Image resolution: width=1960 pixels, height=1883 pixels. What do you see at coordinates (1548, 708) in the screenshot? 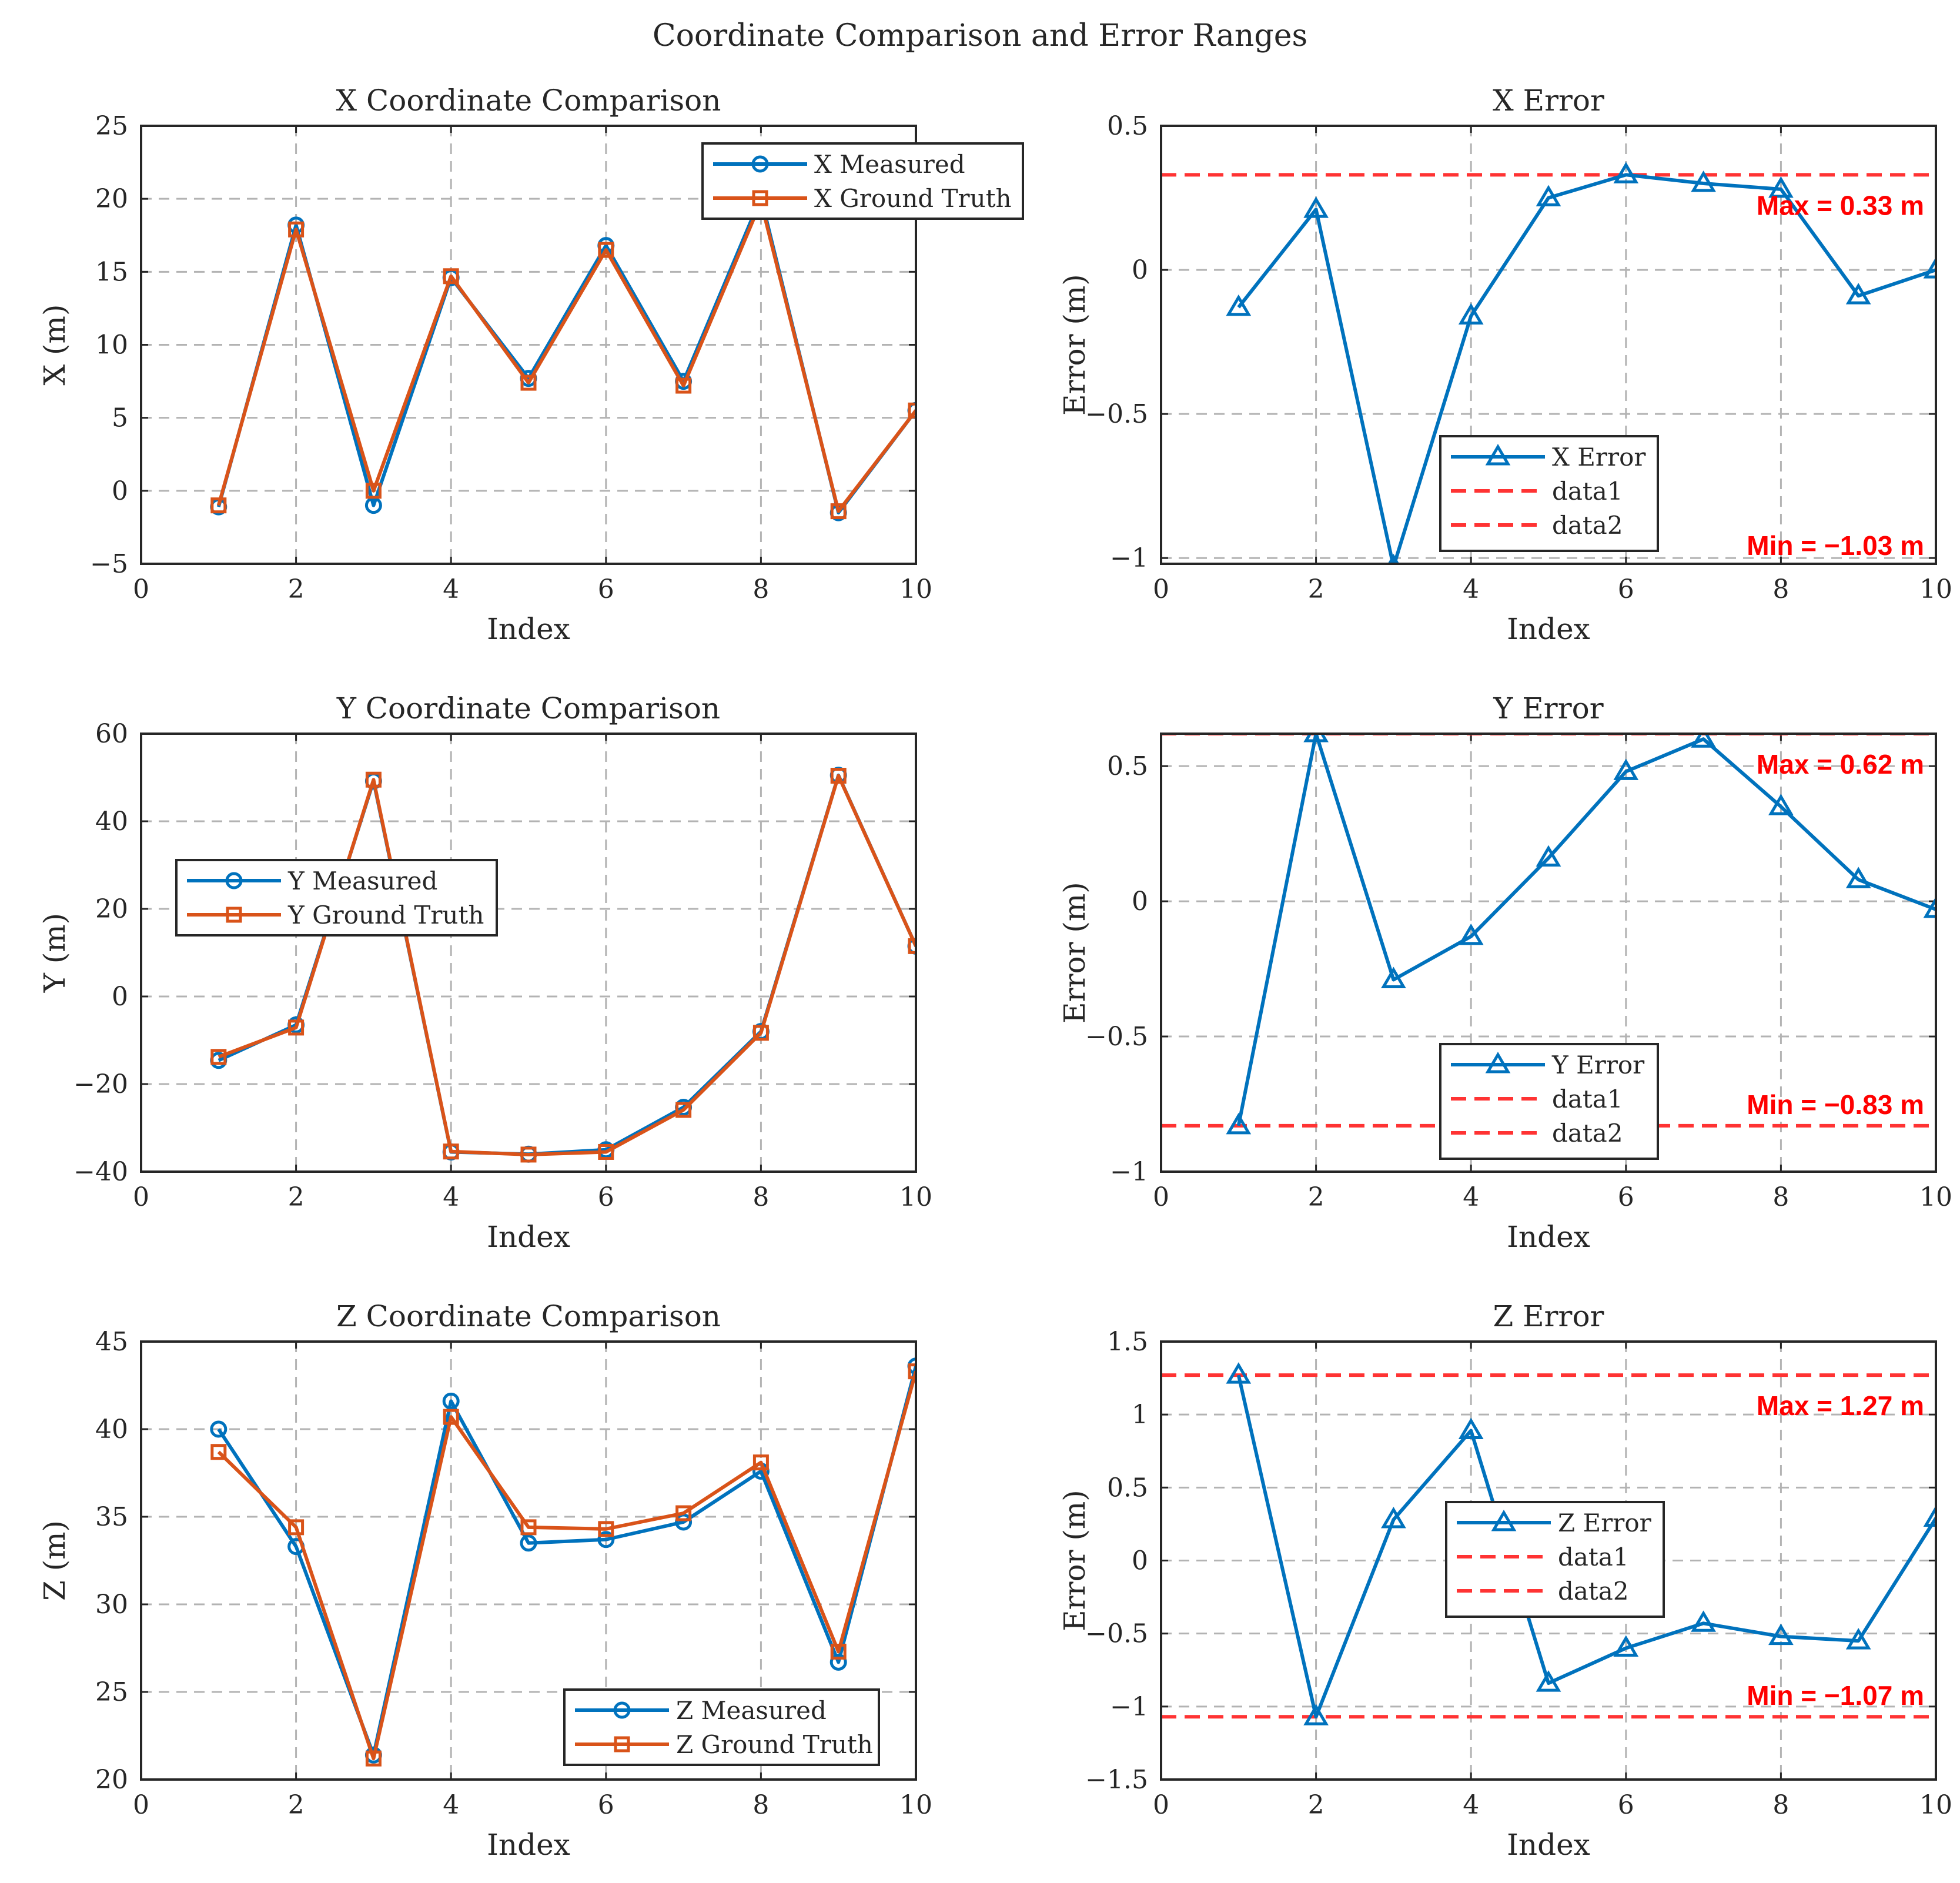
I see `panel-title: Y Error` at bounding box center [1548, 708].